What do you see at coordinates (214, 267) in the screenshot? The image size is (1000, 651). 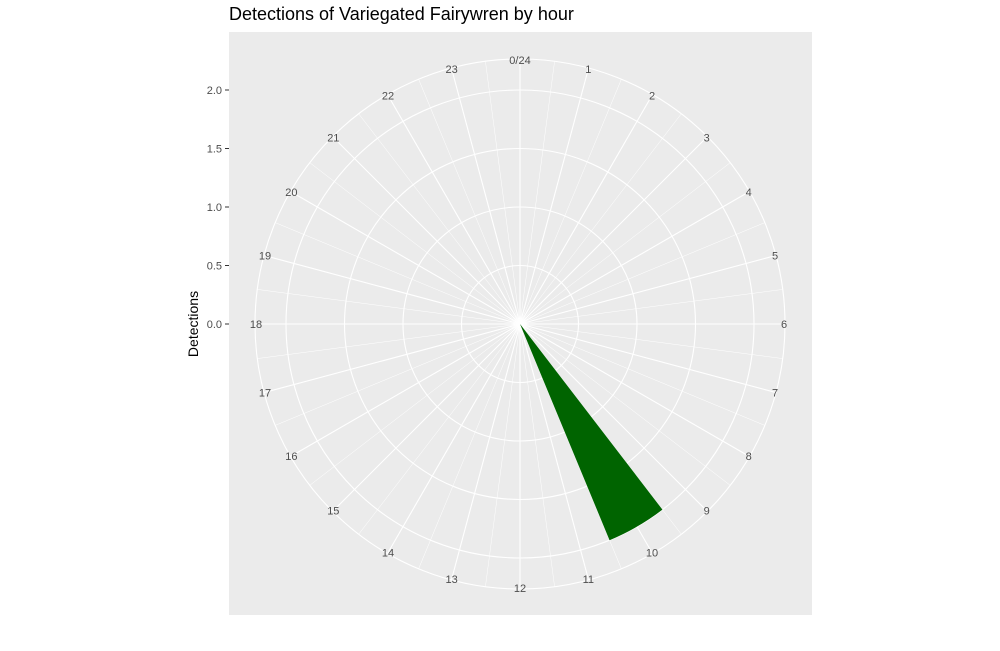 I see `y-tick-label: 0.5` at bounding box center [214, 267].